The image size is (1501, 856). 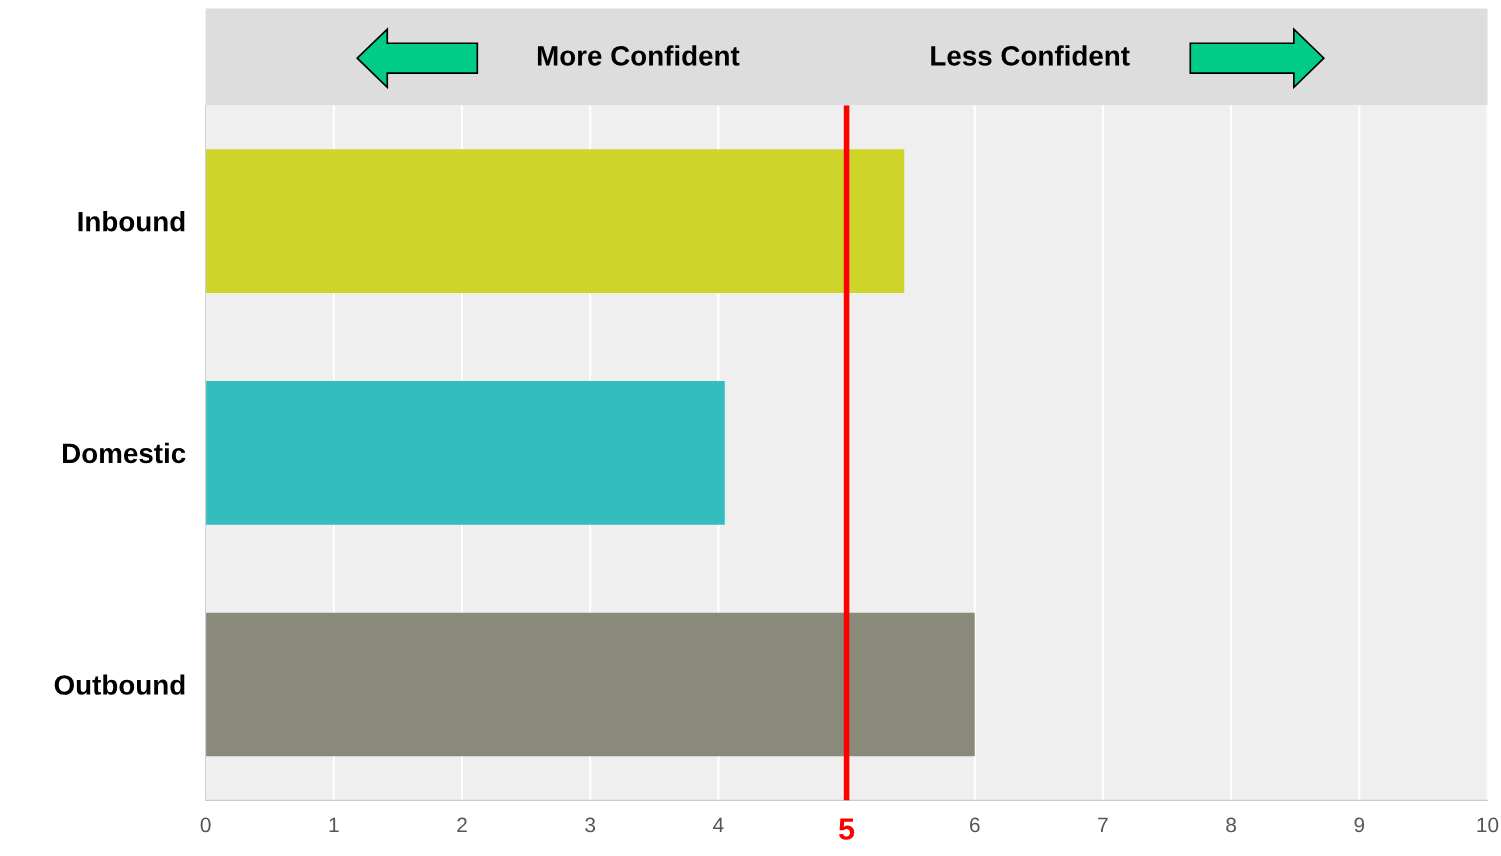 I want to click on ref-line-label: 5, so click(x=847, y=829).